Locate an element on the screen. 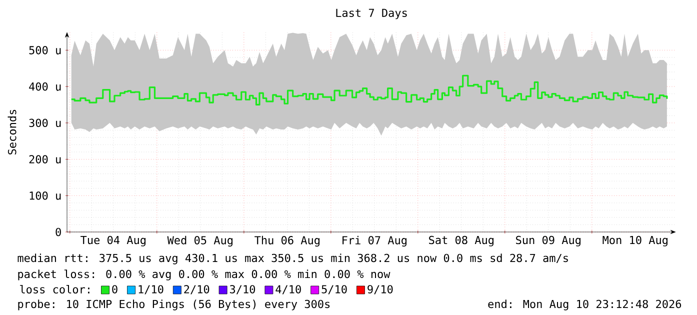 The height and width of the screenshot is (315, 697). y-tick-label: 500 u is located at coordinates (45, 50).